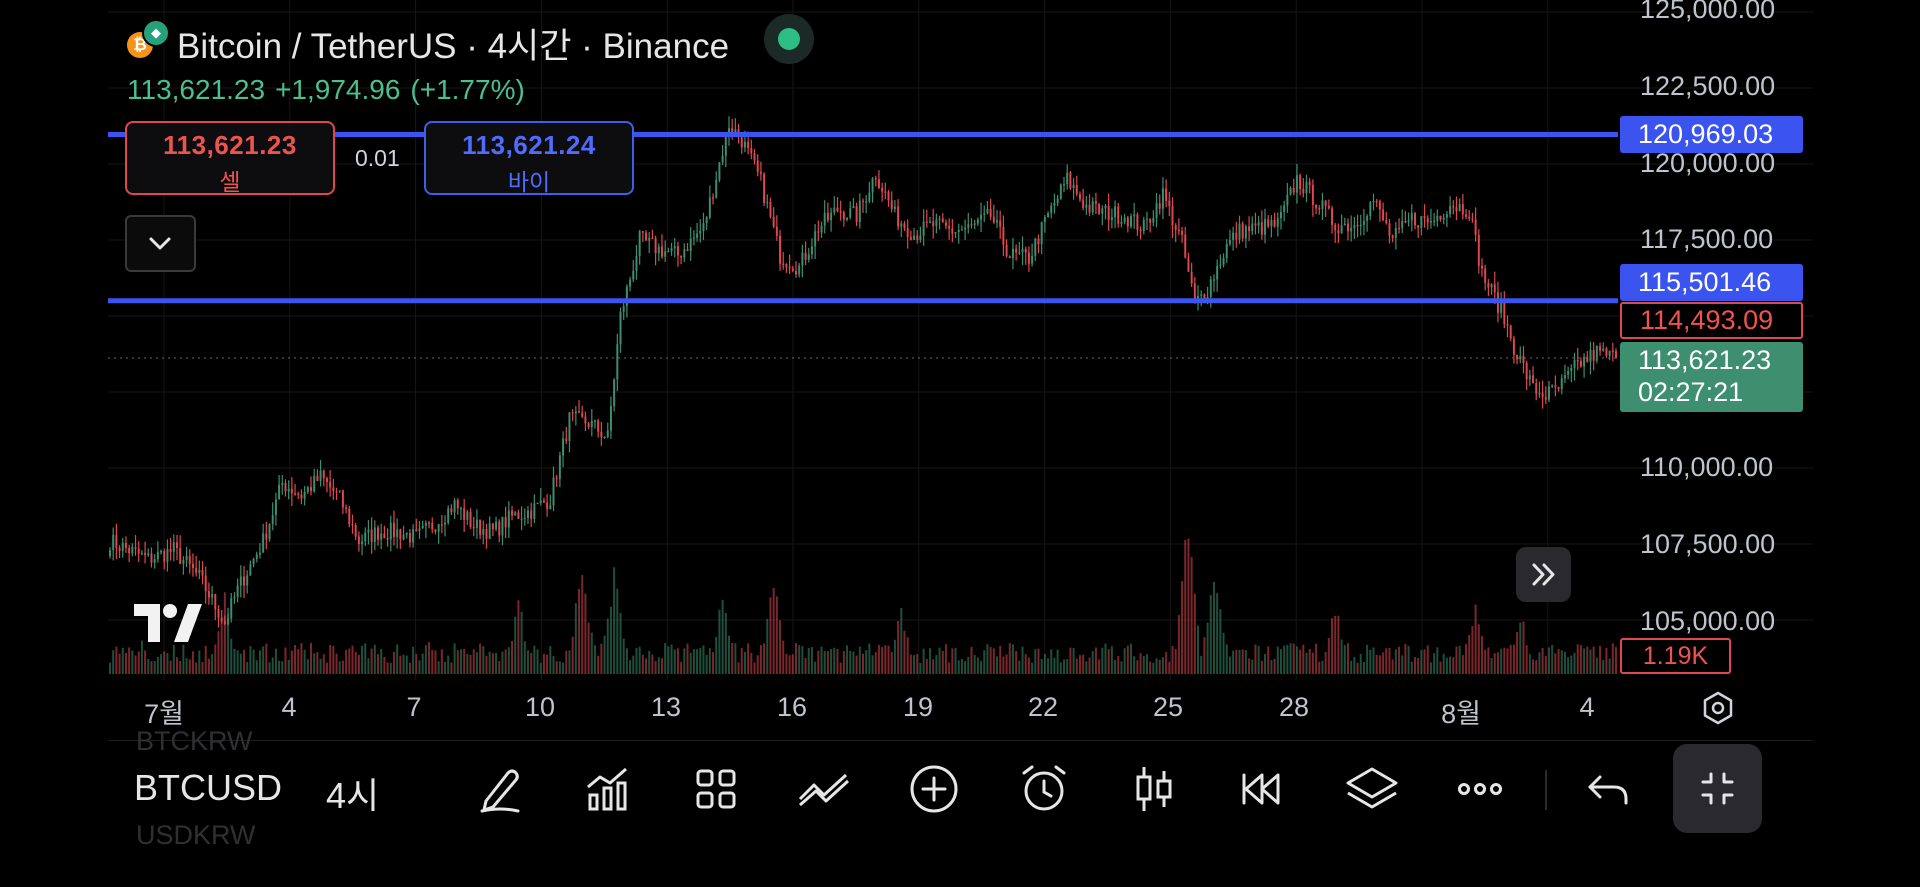 The image size is (1920, 887). I want to click on scroll-to-realtime-button, so click(1543, 574).